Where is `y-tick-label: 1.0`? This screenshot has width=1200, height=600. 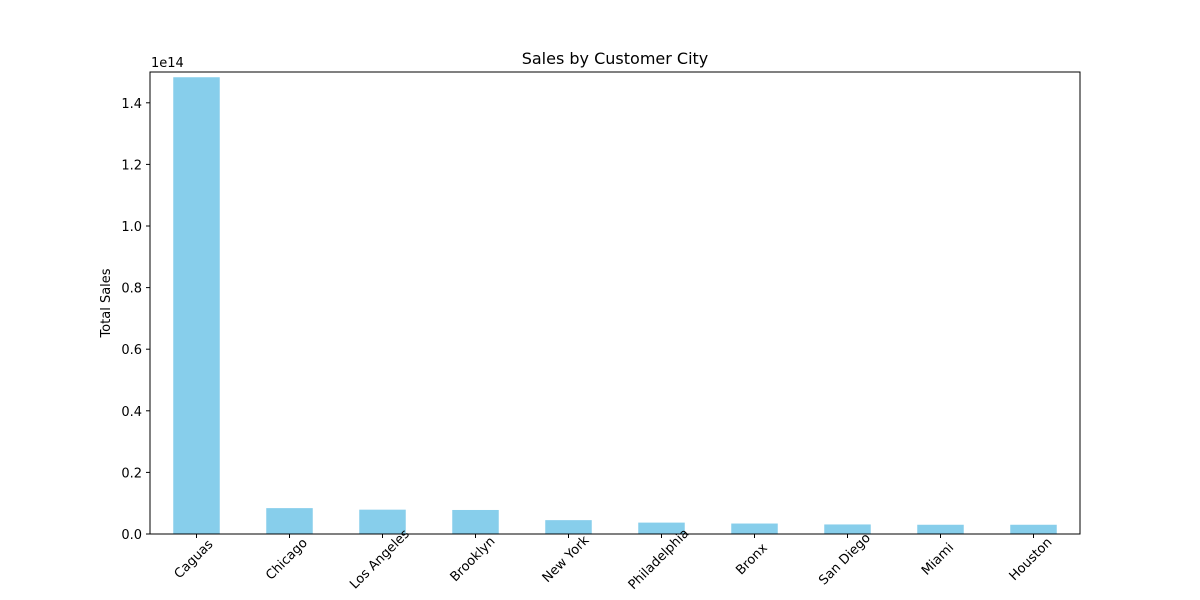
y-tick-label: 1.0 is located at coordinates (131, 227).